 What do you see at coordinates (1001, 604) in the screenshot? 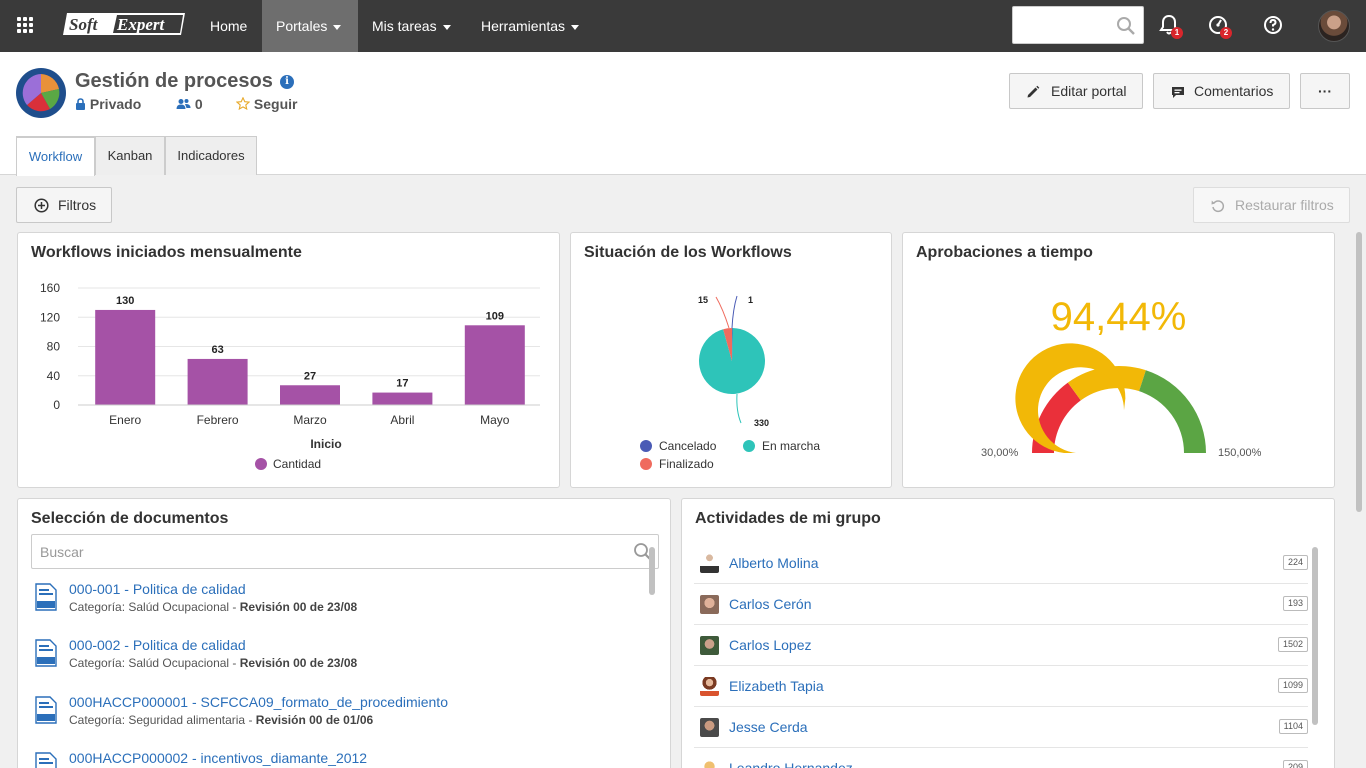
I see `activity-row: Carlos Cerón 193` at bounding box center [1001, 604].